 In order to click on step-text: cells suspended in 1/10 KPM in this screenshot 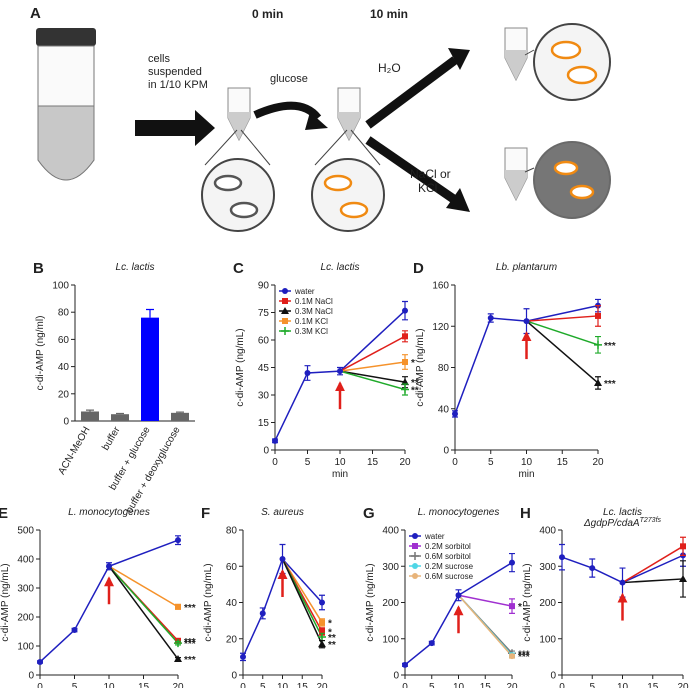, I will do `click(178, 72)`.